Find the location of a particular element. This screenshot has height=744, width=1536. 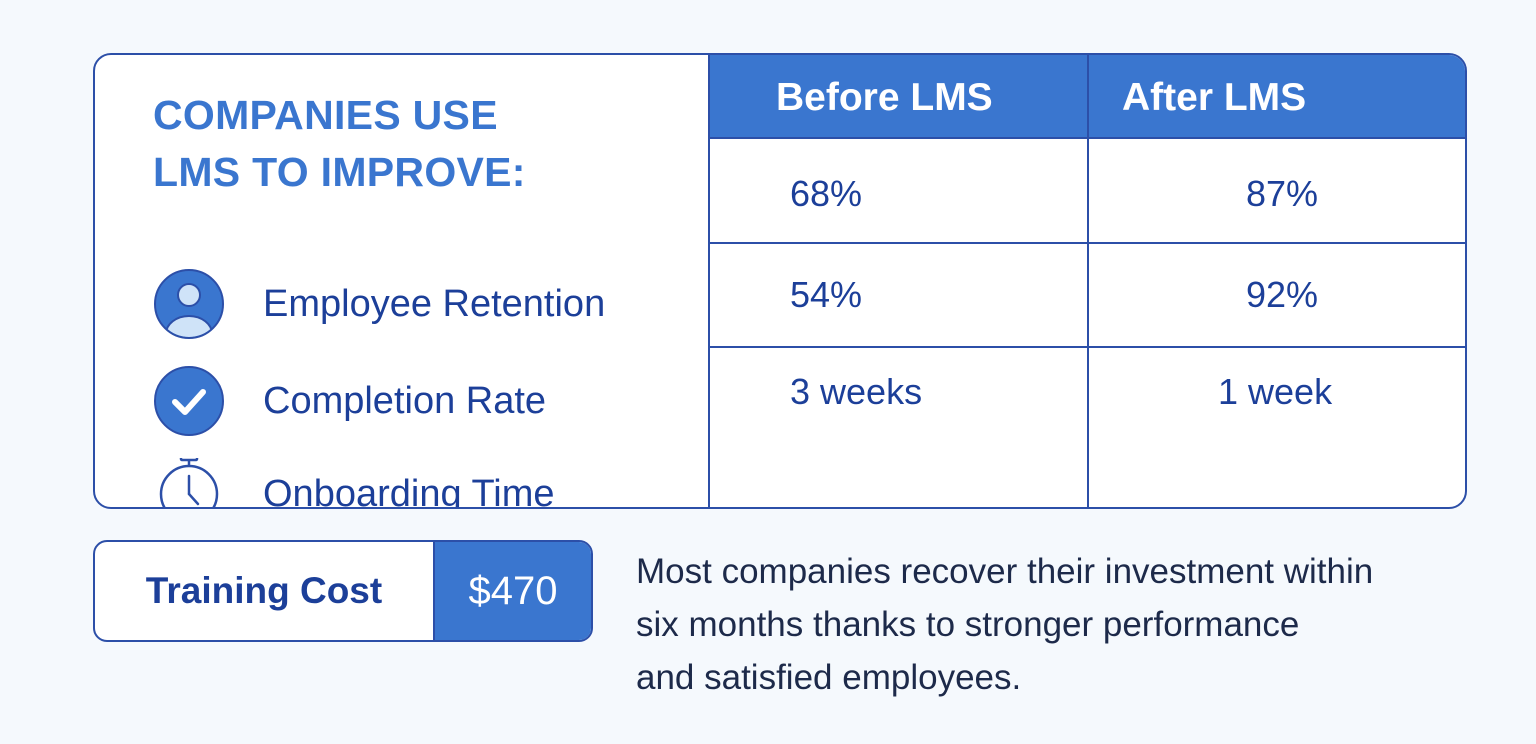

column-divider is located at coordinates (1088, 281).